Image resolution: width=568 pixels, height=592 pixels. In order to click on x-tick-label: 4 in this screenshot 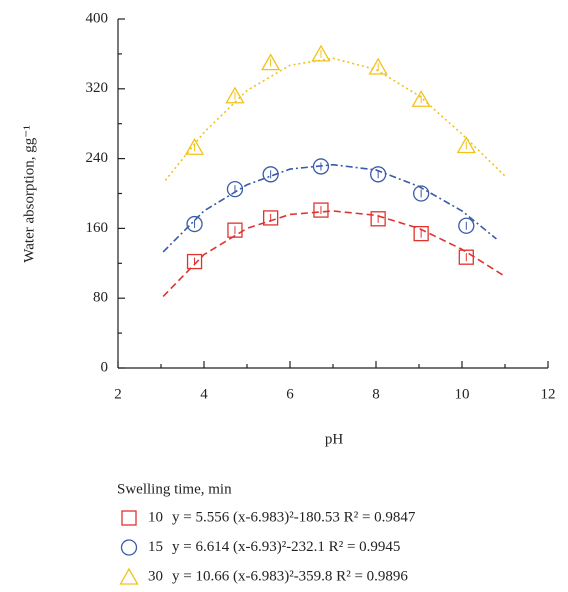, I will do `click(204, 394)`.